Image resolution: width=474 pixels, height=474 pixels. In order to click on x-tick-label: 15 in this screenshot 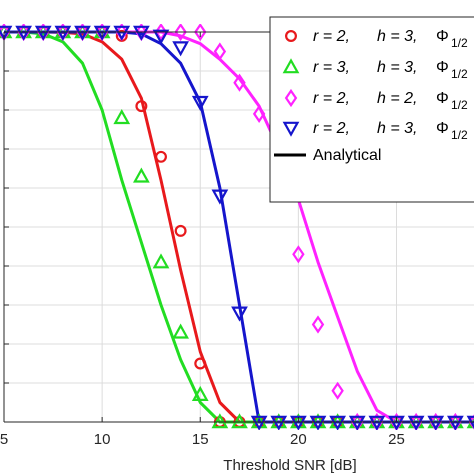, I will do `click(200, 439)`.